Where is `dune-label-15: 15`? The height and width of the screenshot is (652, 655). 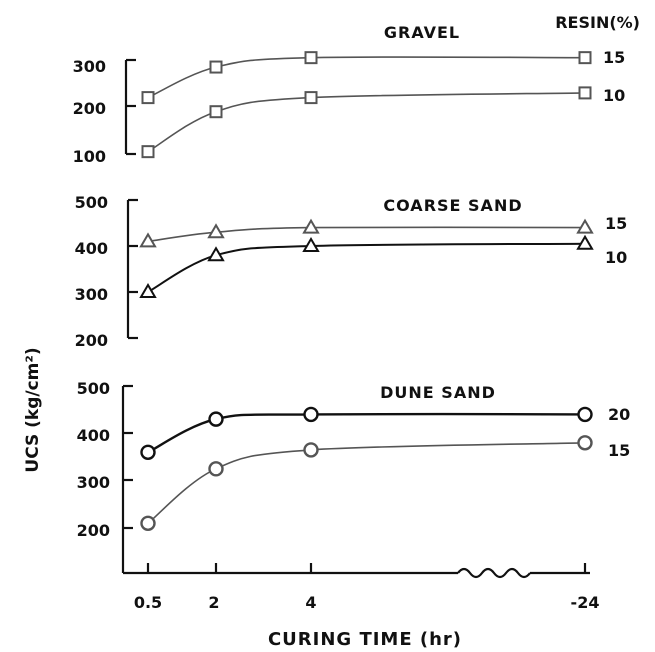
dune-label-15: 15 is located at coordinates (619, 450).